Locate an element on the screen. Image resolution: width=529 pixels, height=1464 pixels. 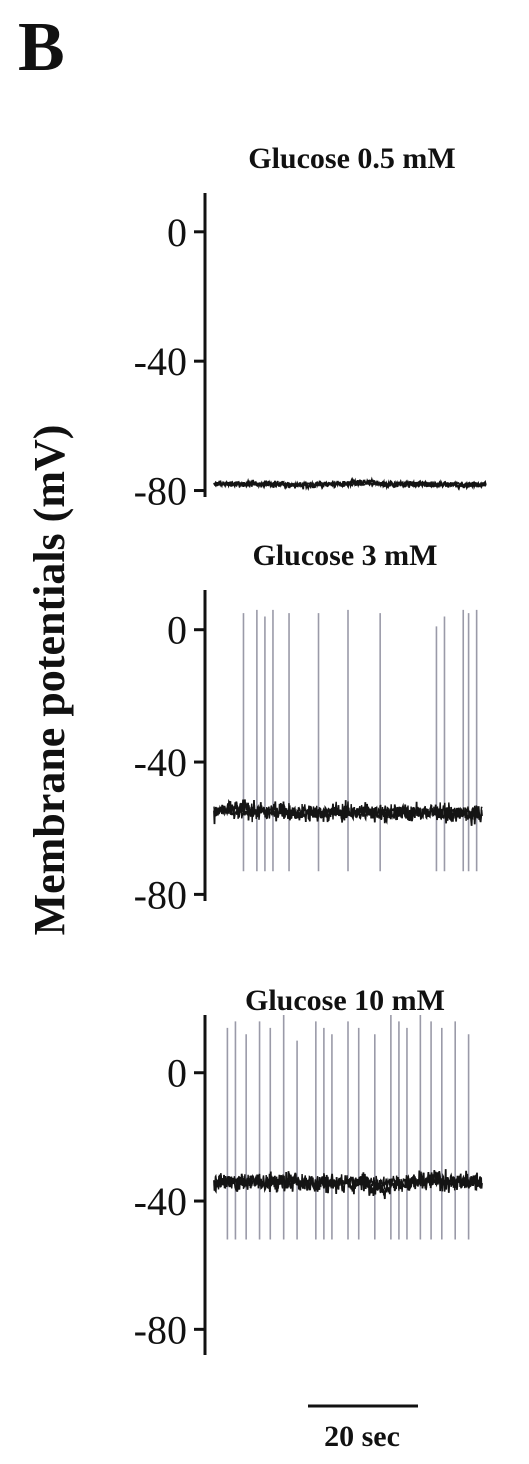
trace-panel-glucose-3: 0 -40 -80 is located at coordinates (308, 753).